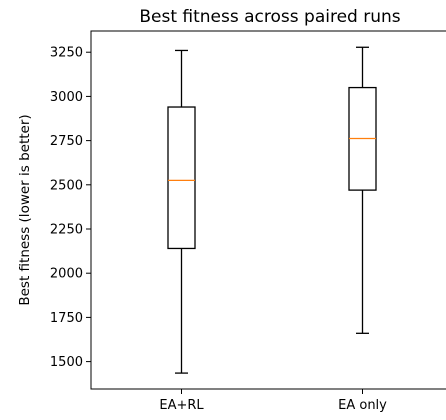 This screenshot has height=420, width=446. Describe the element at coordinates (66, 230) in the screenshot. I see `y-tick-label: 2250` at that location.